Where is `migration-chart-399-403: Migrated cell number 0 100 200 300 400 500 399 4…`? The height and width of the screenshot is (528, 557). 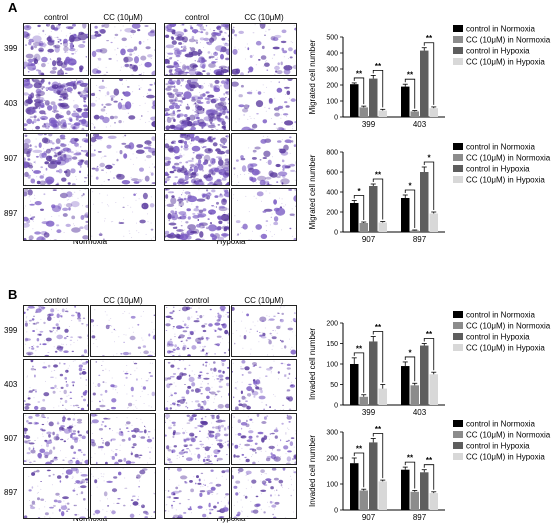
migration-chart-399-403: Migrated cell number 0 100 200 300 400 500 399 4… is located at coordinates (429, 77).